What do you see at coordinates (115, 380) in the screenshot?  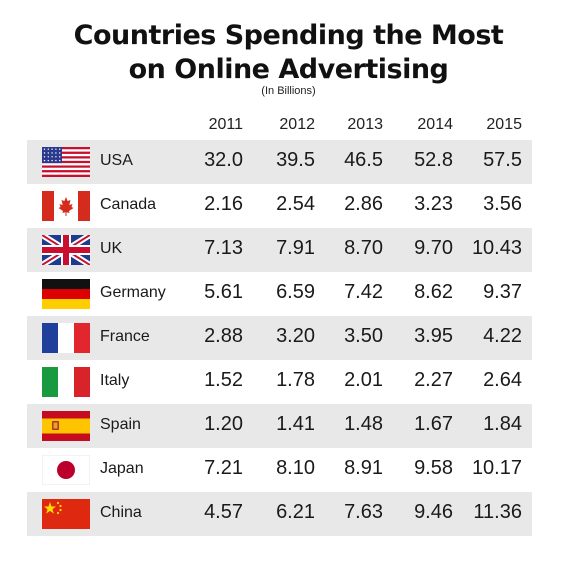 I see `country-label: Italy` at bounding box center [115, 380].